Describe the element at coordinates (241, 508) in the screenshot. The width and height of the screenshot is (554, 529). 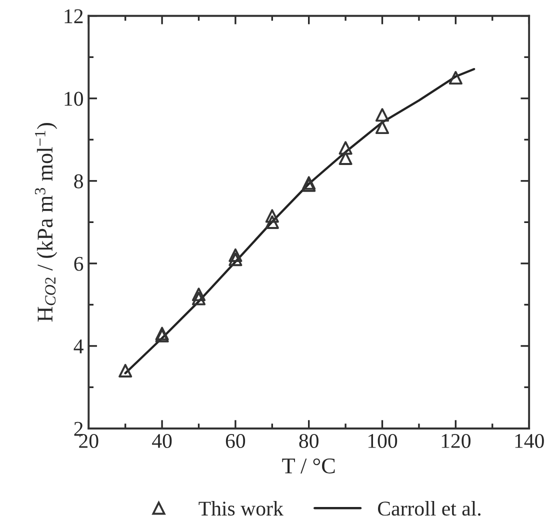
I see `legend-label: This work` at that location.